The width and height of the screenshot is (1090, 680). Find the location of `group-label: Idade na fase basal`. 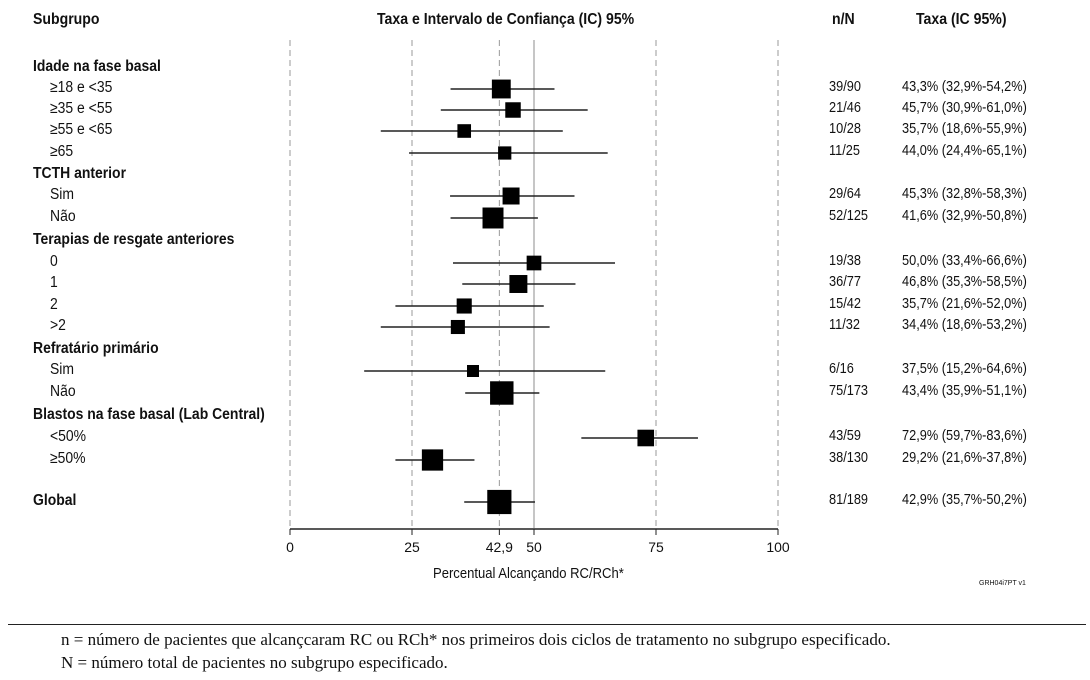

group-label: Idade na fase basal is located at coordinates (97, 66).